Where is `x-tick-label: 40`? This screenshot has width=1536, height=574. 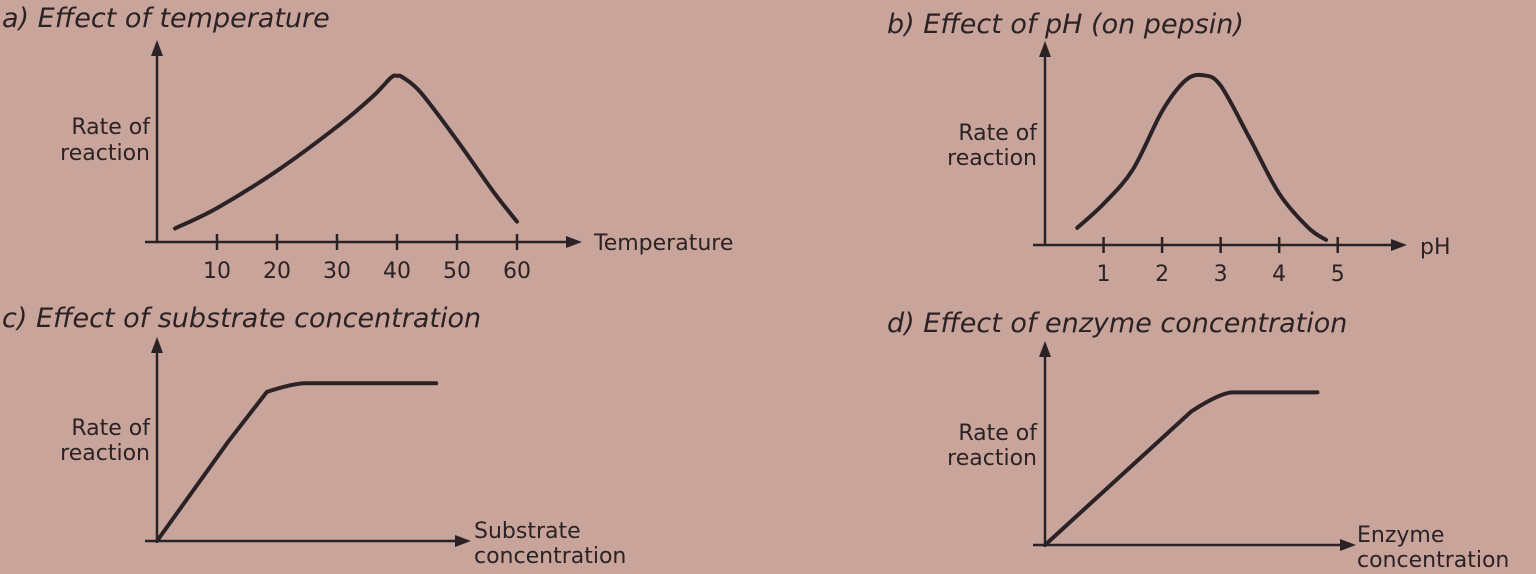
x-tick-label: 40 is located at coordinates (397, 271).